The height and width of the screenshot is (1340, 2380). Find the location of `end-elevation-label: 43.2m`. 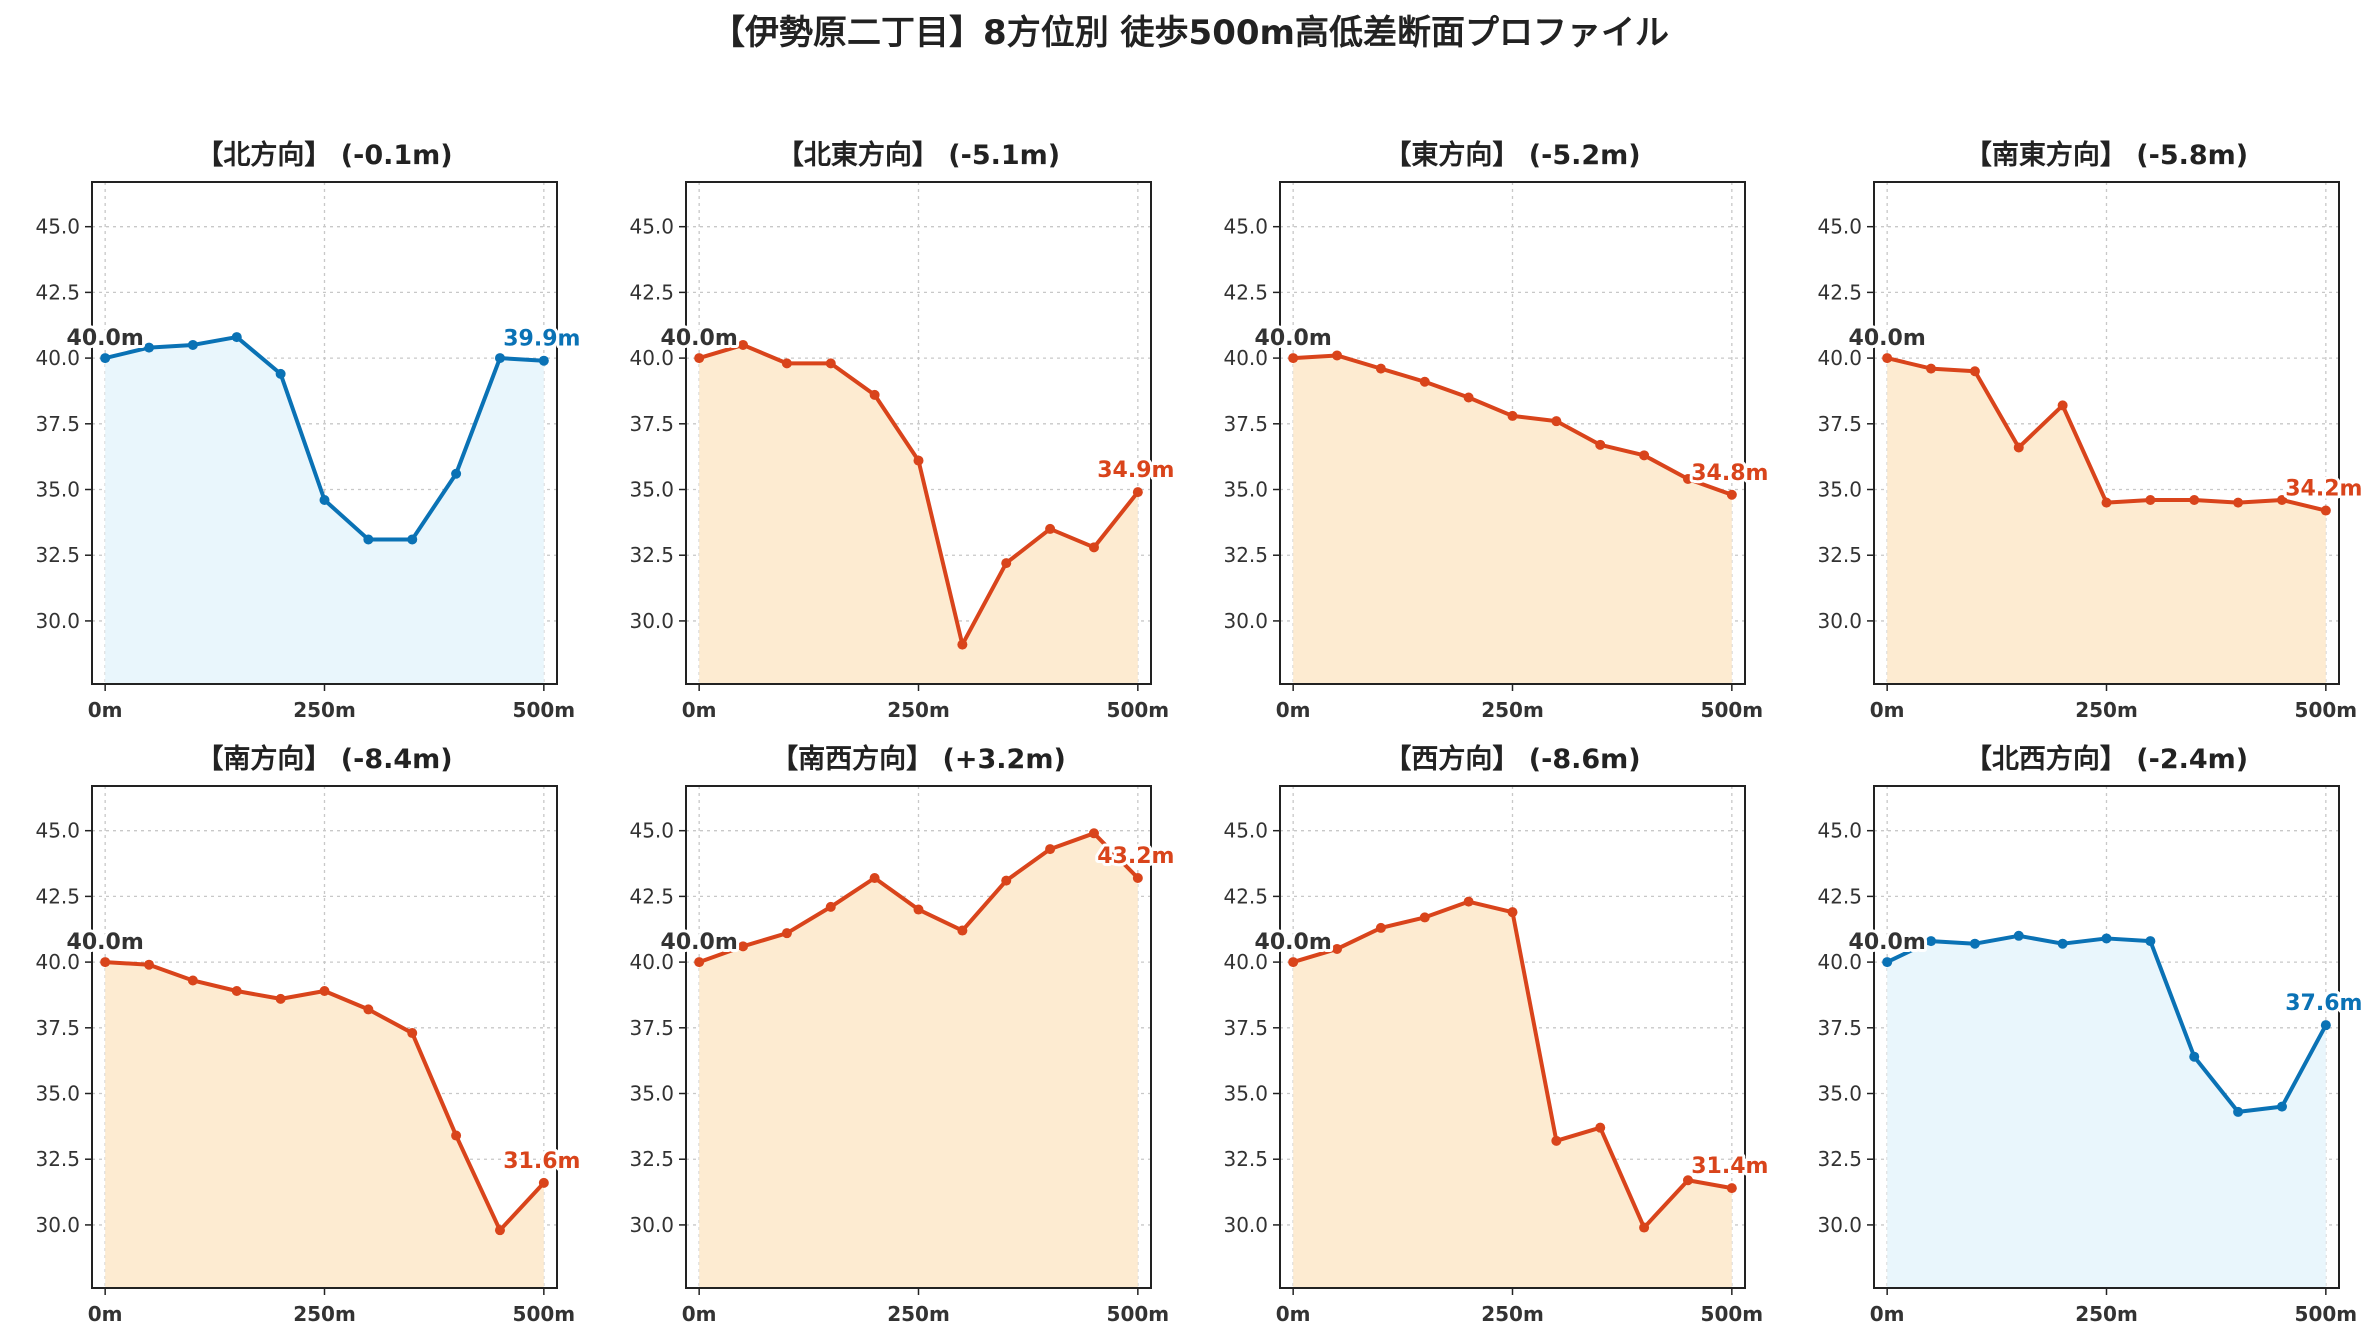

end-elevation-label: 43.2m is located at coordinates (1135, 856).